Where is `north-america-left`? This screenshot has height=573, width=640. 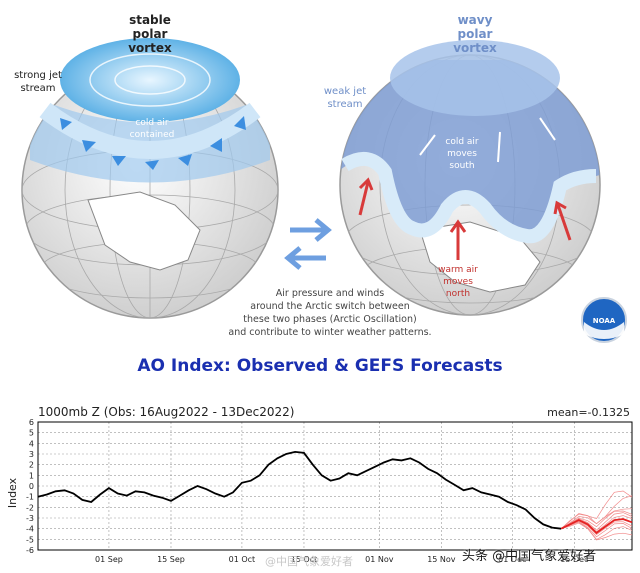 north-america-left is located at coordinates (144, 231).